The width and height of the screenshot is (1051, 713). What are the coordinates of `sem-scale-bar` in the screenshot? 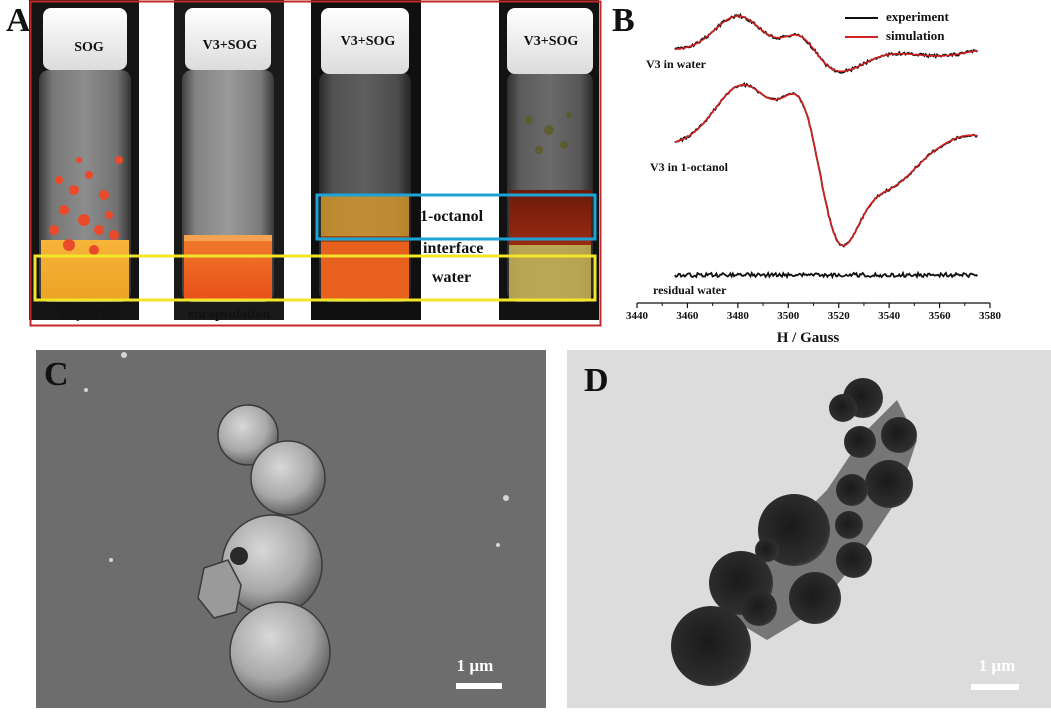 It's located at (479, 686).